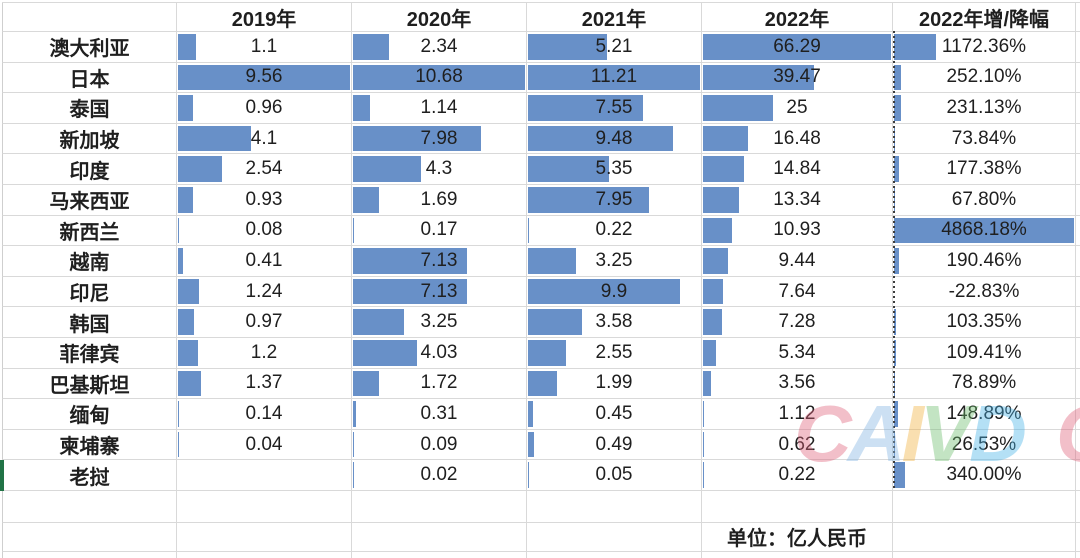 This screenshot has width=1080, height=558. What do you see at coordinates (89, 475) in the screenshot?
I see `country-cell: 老挝` at bounding box center [89, 475].